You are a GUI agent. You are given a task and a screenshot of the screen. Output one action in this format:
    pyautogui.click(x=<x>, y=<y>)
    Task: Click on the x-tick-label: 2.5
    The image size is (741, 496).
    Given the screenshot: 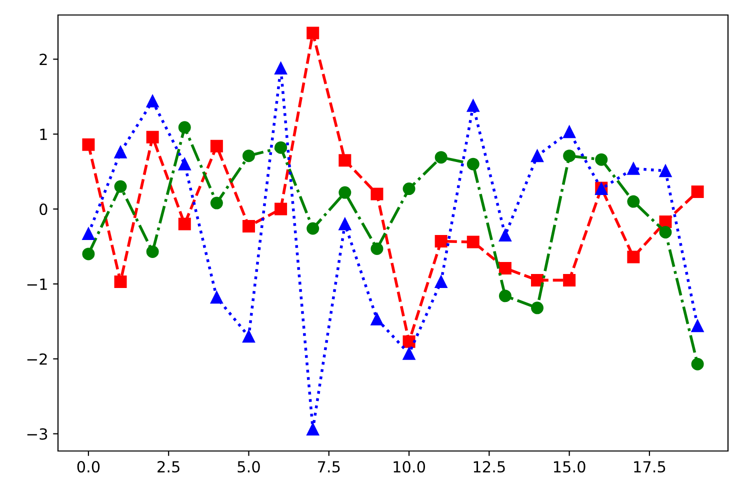 What is the action you would take?
    pyautogui.click(x=169, y=466)
    